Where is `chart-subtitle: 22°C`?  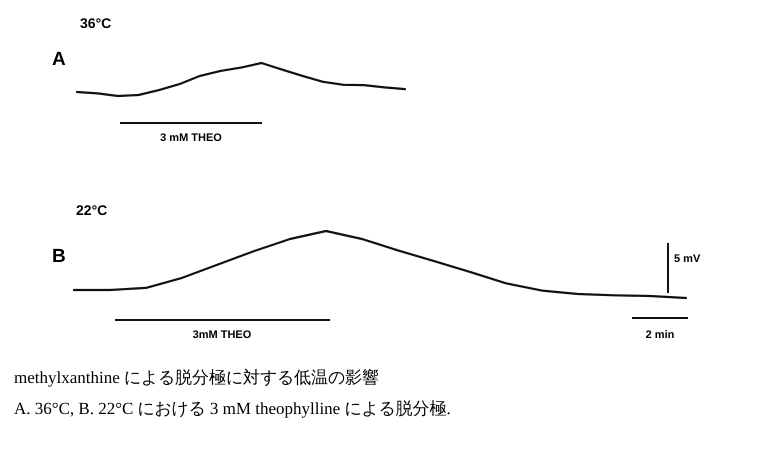
chart-subtitle: 22°C is located at coordinates (92, 210).